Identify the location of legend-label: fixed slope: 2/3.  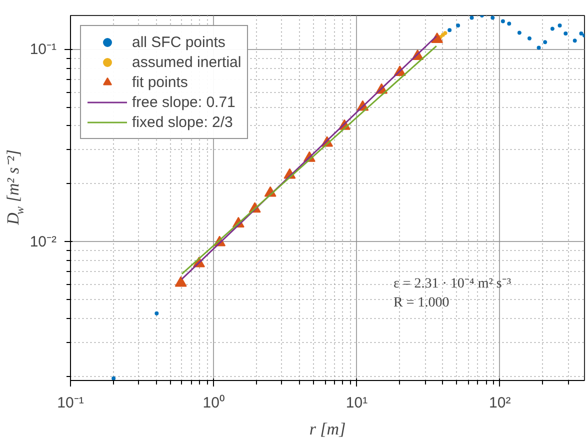
(182, 122).